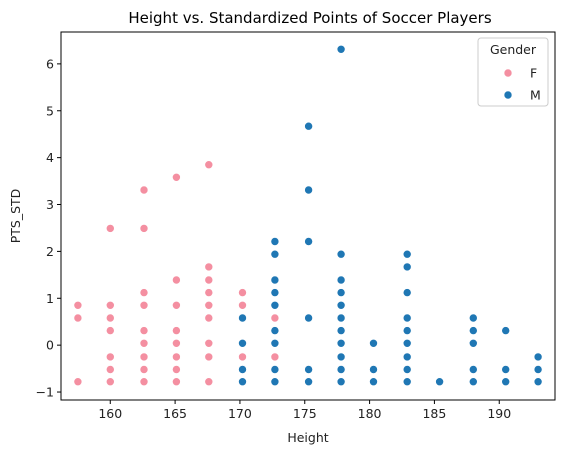 The width and height of the screenshot is (565, 455). What do you see at coordinates (513, 72) in the screenshot?
I see `legend-box` at bounding box center [513, 72].